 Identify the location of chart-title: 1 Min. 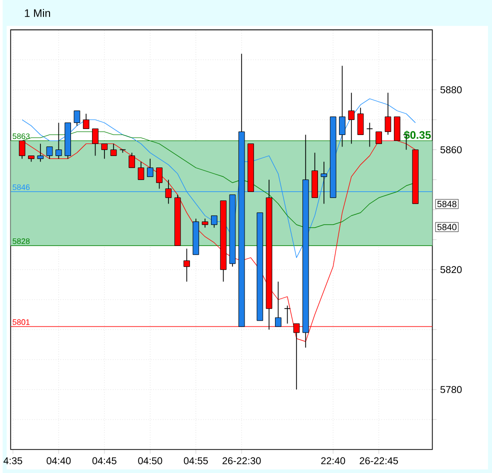
(37, 12).